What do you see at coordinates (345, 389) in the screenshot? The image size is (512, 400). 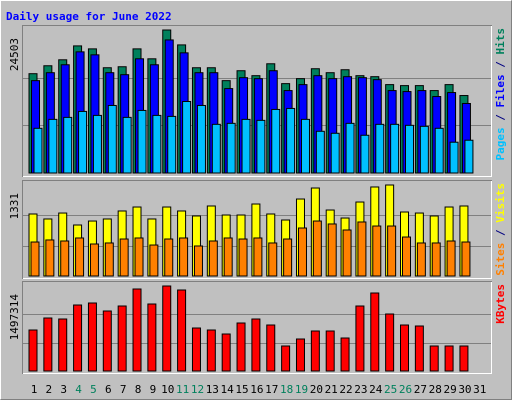 I see `x-tick-label: 22` at bounding box center [345, 389].